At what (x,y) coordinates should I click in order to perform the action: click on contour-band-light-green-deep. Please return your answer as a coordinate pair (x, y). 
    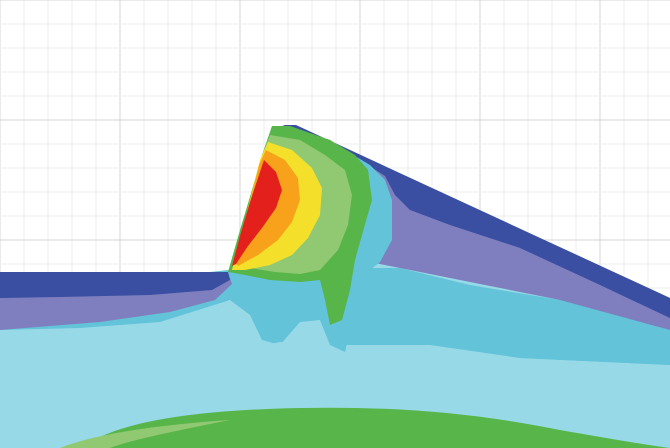
    Looking at the image, I should click on (145, 434).